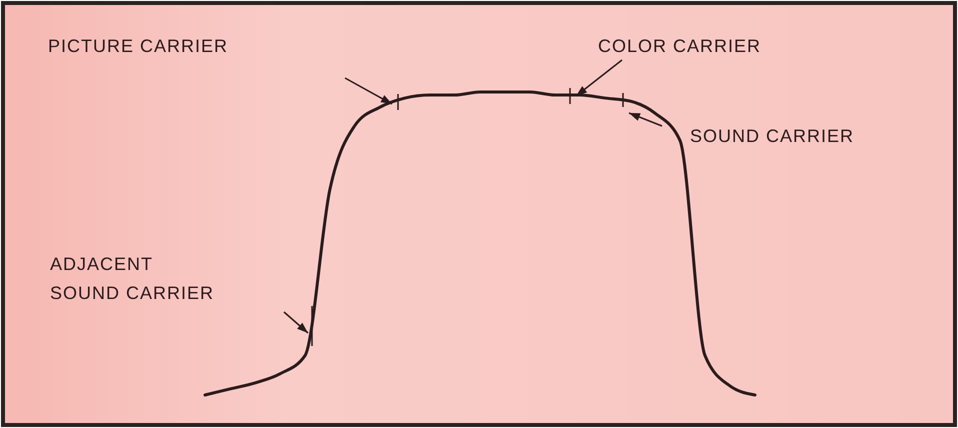 The width and height of the screenshot is (958, 428). I want to click on text: PICTURE CARRIER, so click(138, 46).